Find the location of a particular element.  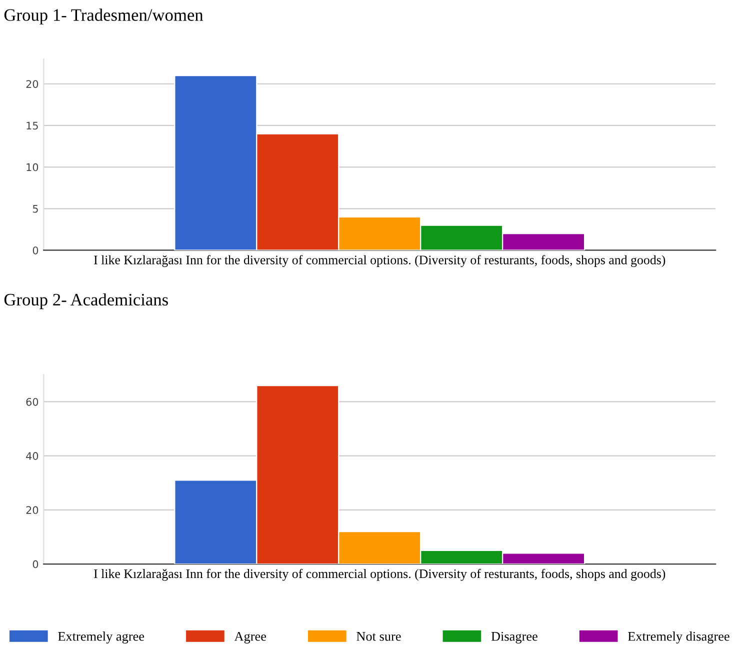

legend-label: Not sure is located at coordinates (378, 636).